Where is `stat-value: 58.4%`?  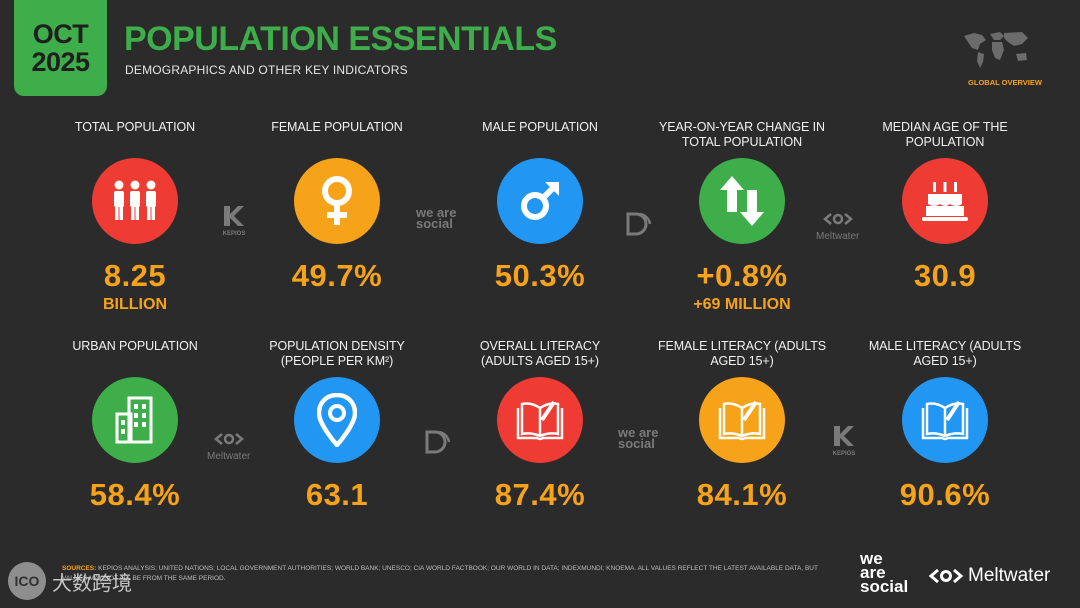
stat-value: 58.4% is located at coordinates (135, 494).